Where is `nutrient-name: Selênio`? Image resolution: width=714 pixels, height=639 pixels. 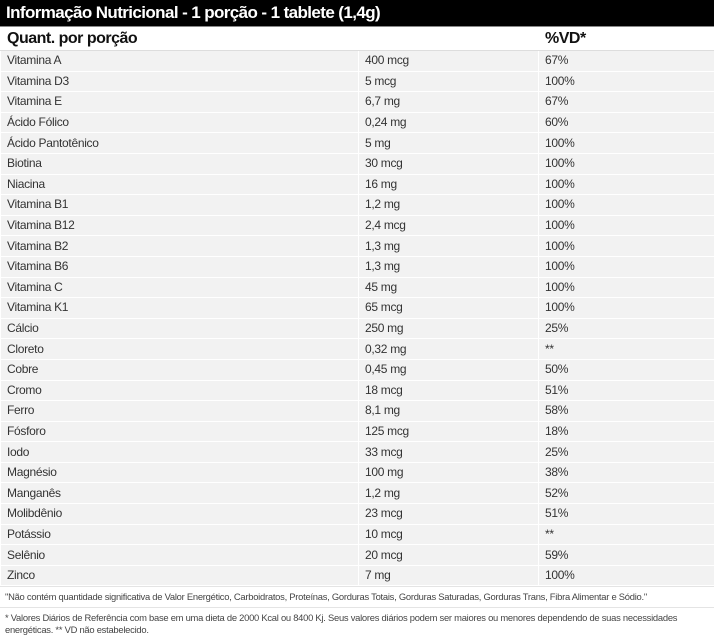 nutrient-name: Selênio is located at coordinates (179, 555).